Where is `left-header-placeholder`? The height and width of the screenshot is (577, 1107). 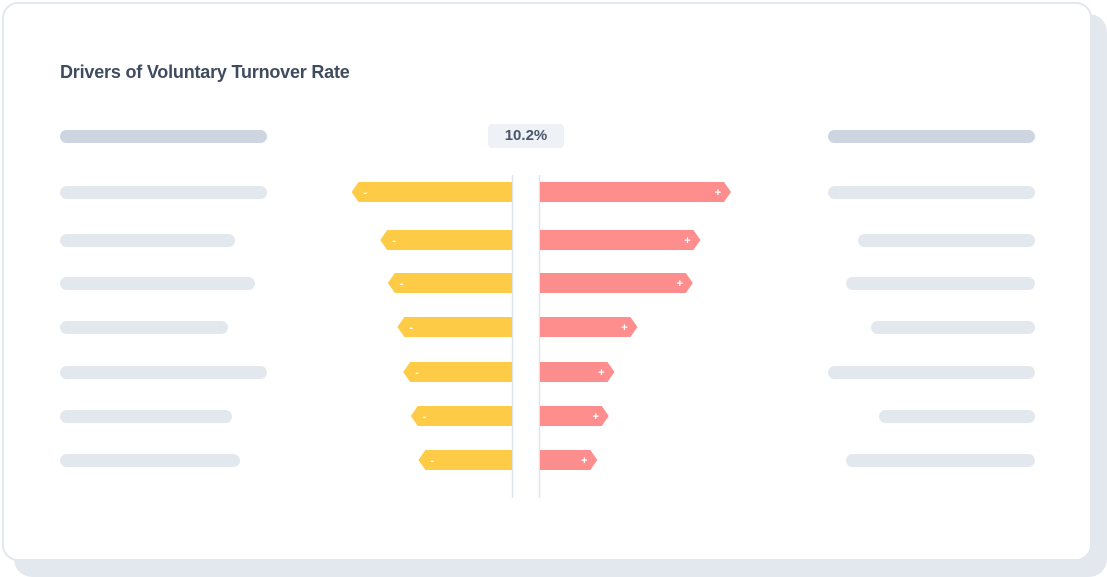 left-header-placeholder is located at coordinates (163, 136).